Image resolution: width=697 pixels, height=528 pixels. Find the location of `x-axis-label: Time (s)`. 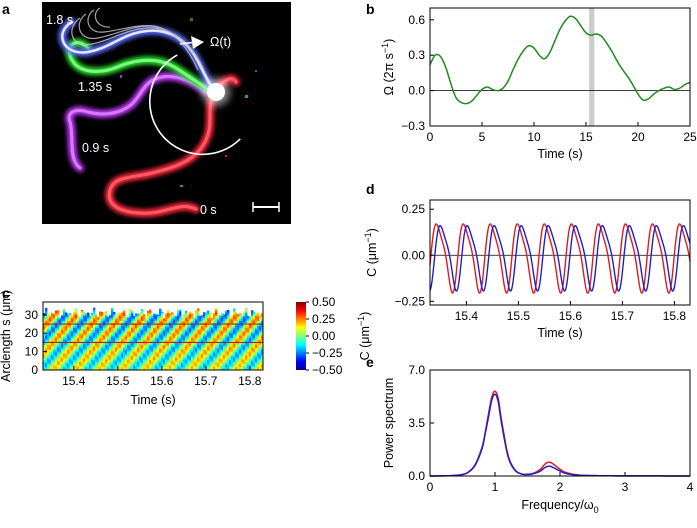

x-axis-label: Time (s) is located at coordinates (559, 333).